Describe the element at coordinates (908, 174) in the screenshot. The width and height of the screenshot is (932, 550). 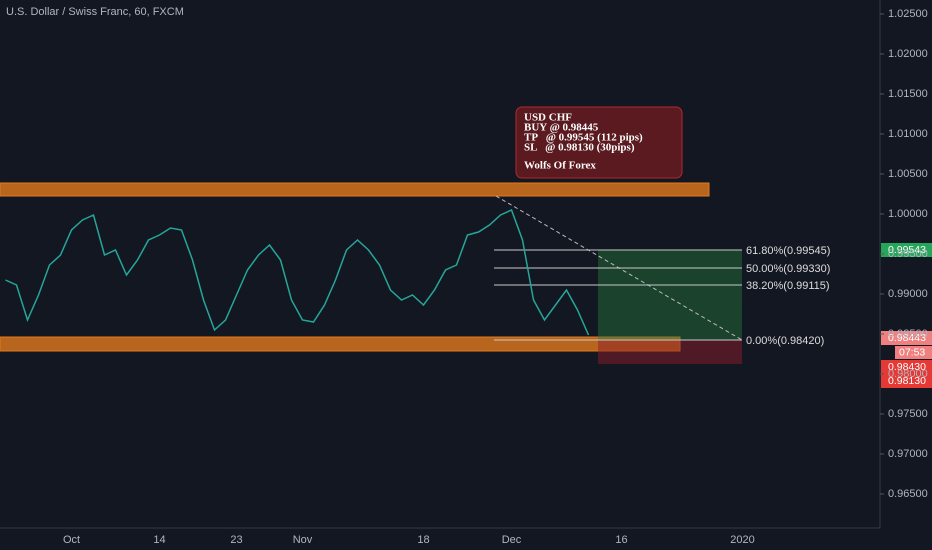
I see `y-tick-label: 1.00500` at that location.